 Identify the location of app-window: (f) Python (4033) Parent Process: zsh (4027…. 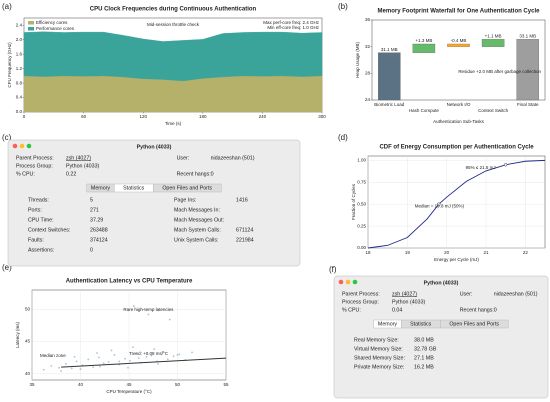
(439, 332).